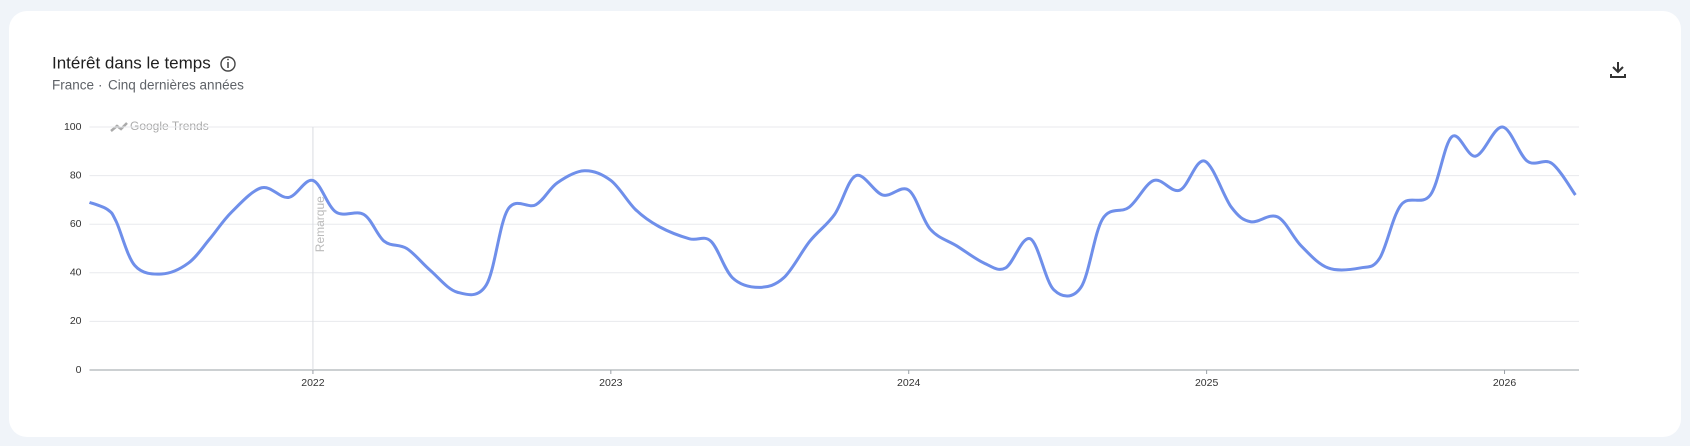 The image size is (1690, 446). What do you see at coordinates (76, 224) in the screenshot?
I see `y-tick-label: 60` at bounding box center [76, 224].